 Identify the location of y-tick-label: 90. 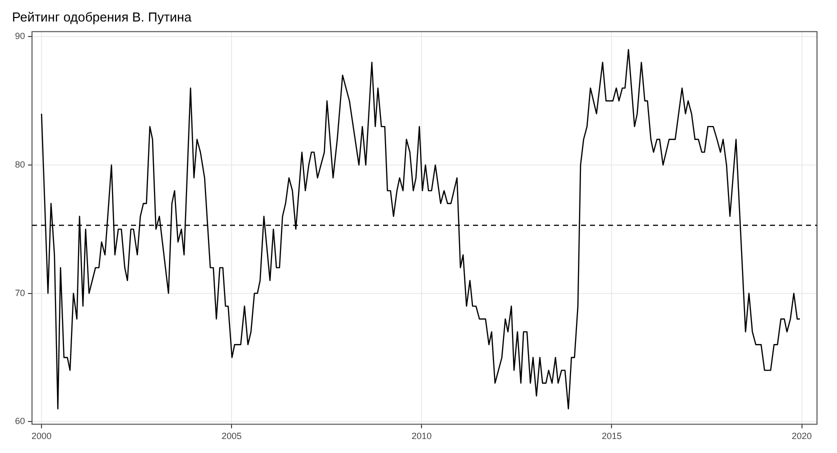
(20, 36).